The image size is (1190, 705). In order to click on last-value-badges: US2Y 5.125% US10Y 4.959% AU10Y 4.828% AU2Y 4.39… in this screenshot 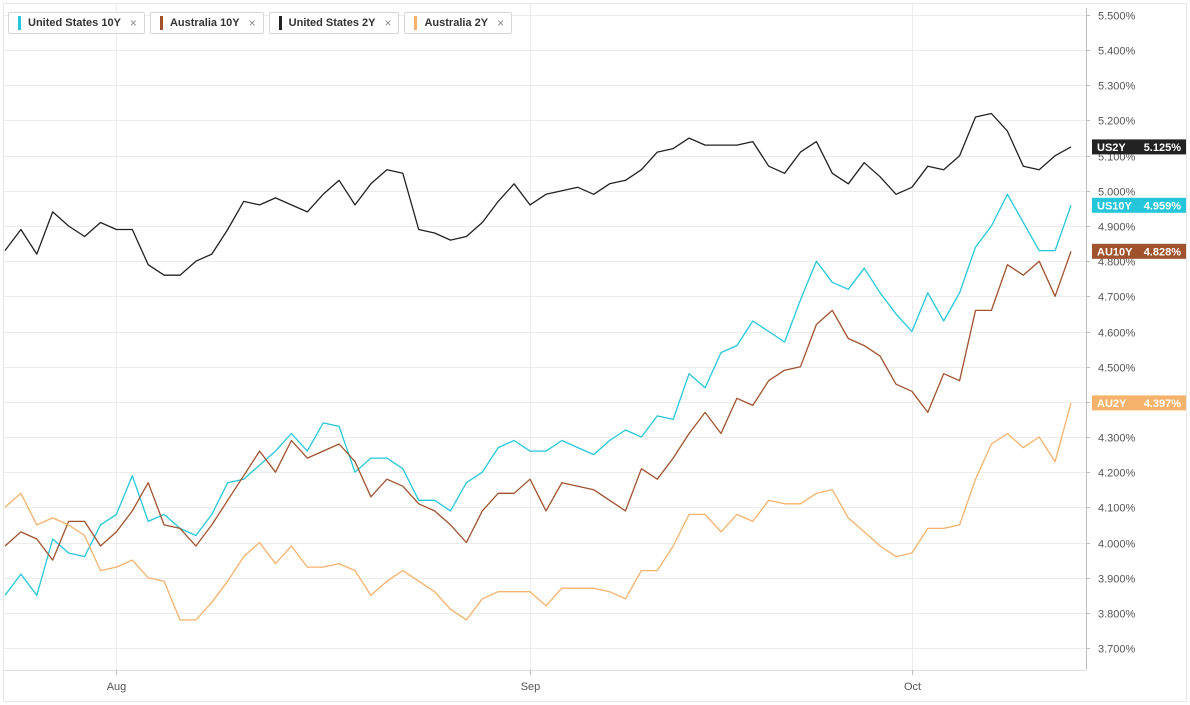, I will do `click(1139, 275)`.